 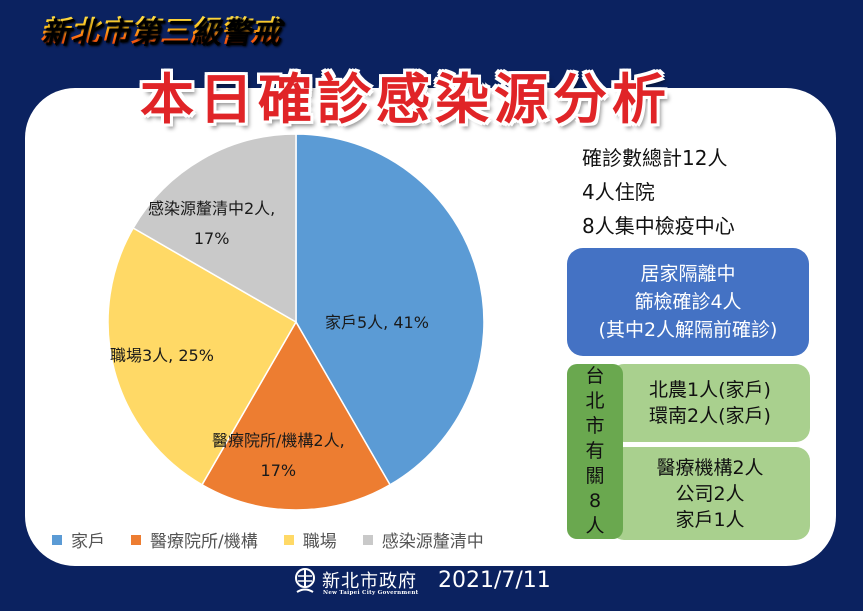 What do you see at coordinates (658, 192) in the screenshot?
I see `case-summary: 確診數總計12人 4人住院 8人集中檢疫中心` at bounding box center [658, 192].